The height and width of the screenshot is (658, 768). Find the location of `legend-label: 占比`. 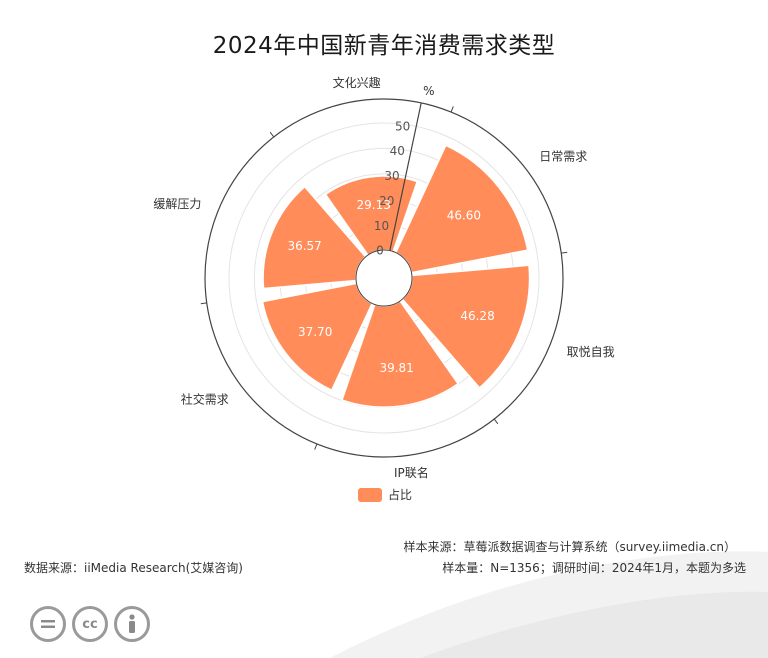

legend-label: 占比 is located at coordinates (400, 495).